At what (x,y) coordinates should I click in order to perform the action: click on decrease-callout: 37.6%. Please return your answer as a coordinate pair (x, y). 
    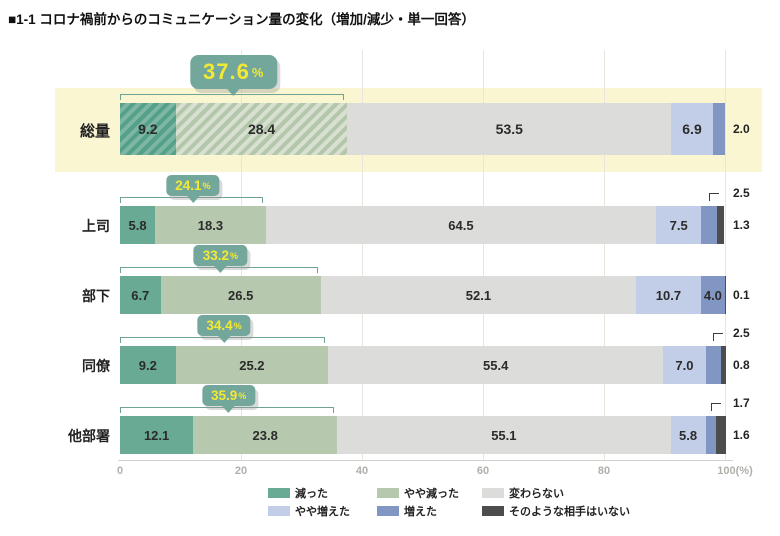
    Looking at the image, I should click on (234, 75).